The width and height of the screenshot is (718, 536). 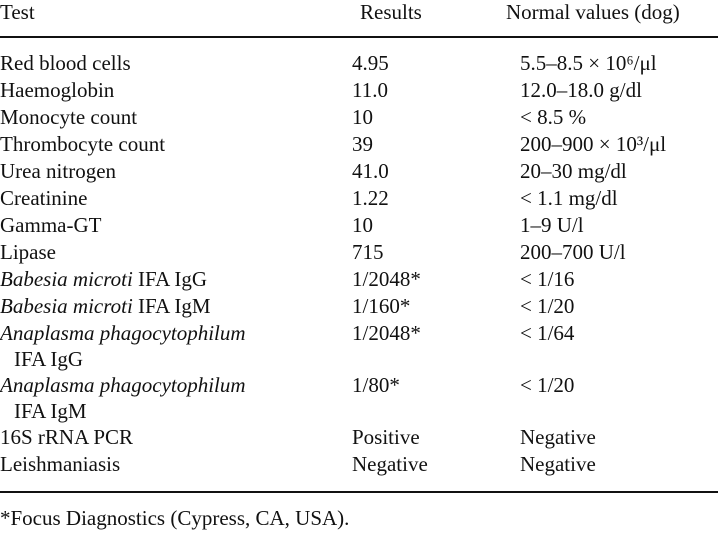 I want to click on table-row: Gamma-GT 10 1–9 U/l, so click(x=359, y=225).